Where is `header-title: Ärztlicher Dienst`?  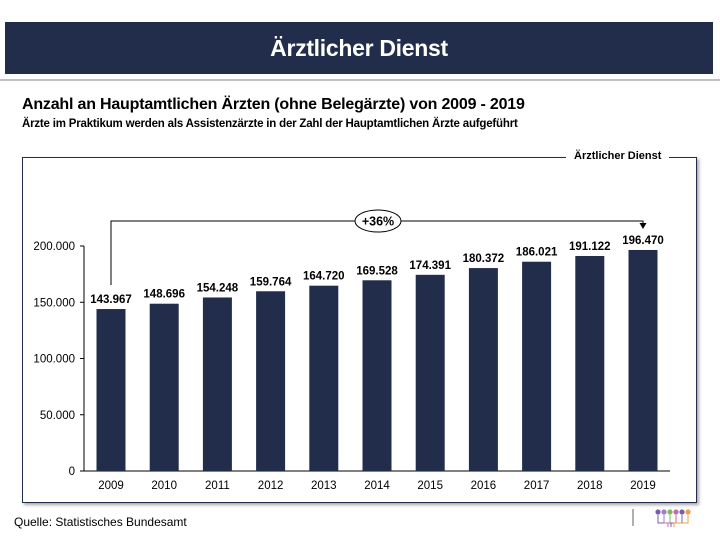
header-title: Ärztlicher Dienst is located at coordinates (359, 47).